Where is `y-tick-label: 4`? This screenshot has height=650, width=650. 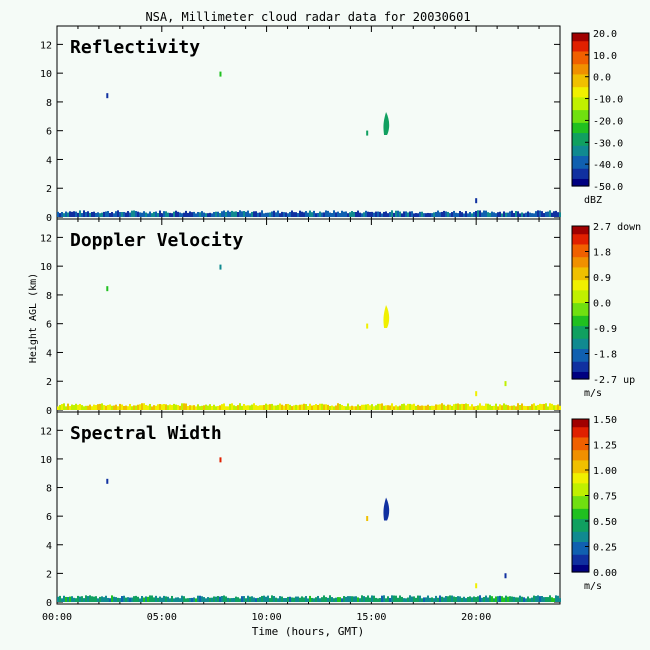
y-tick-label: 4 is located at coordinates (49, 353).